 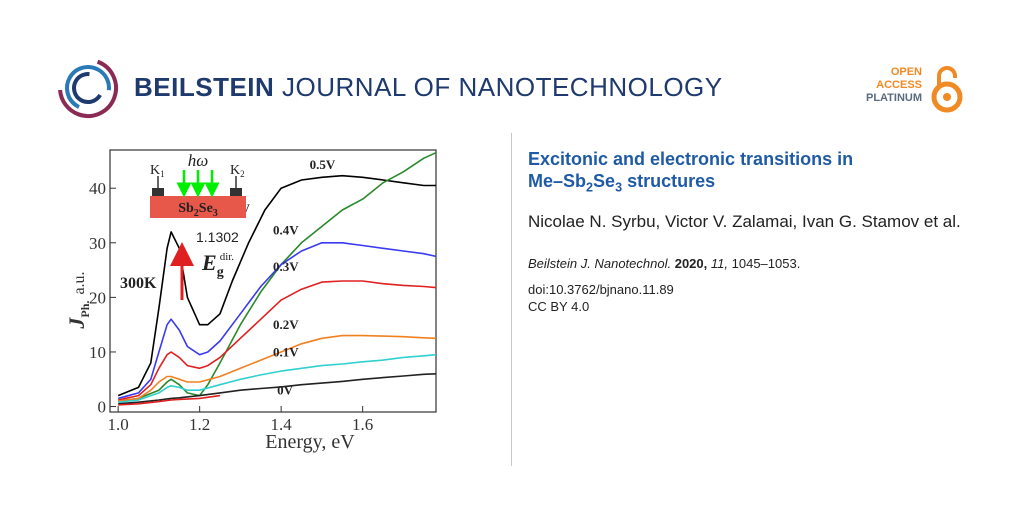 What do you see at coordinates (97, 352) in the screenshot?
I see `y-tick-label: 10` at bounding box center [97, 352].